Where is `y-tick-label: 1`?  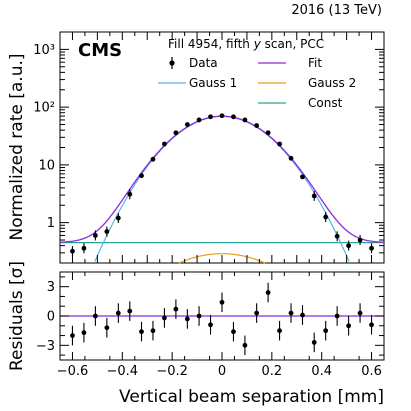 y-tick-label: 1 is located at coordinates (51, 223).